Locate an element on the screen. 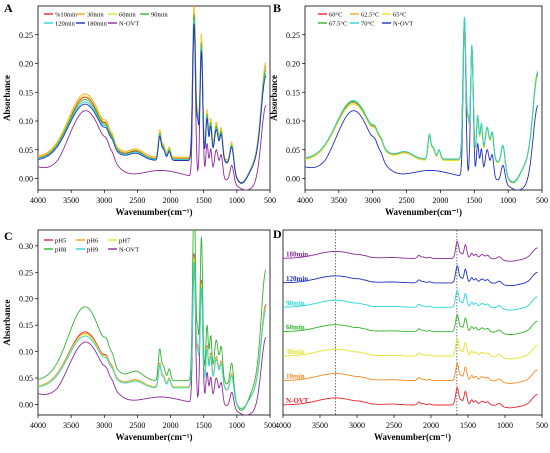 The height and width of the screenshot is (453, 550). legend-label: 70°C is located at coordinates (367, 24).